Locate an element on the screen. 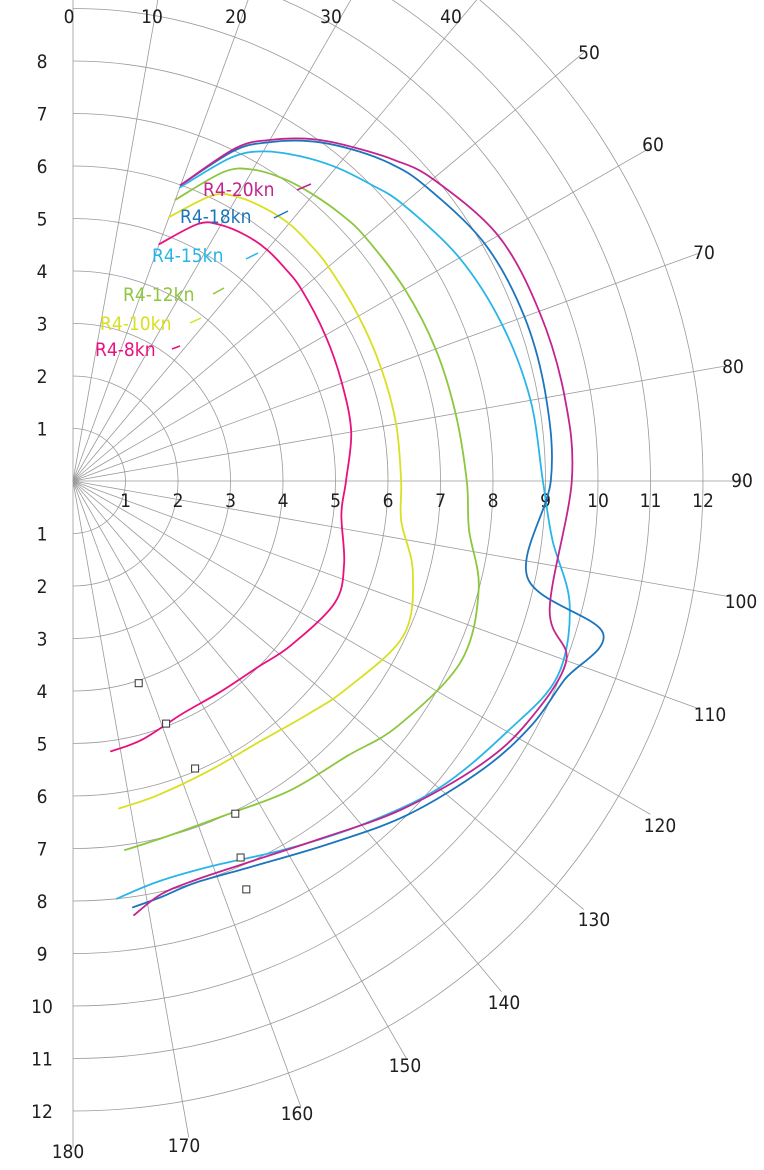 The image size is (764, 1170). angle-tick-label: 100 is located at coordinates (741, 602).